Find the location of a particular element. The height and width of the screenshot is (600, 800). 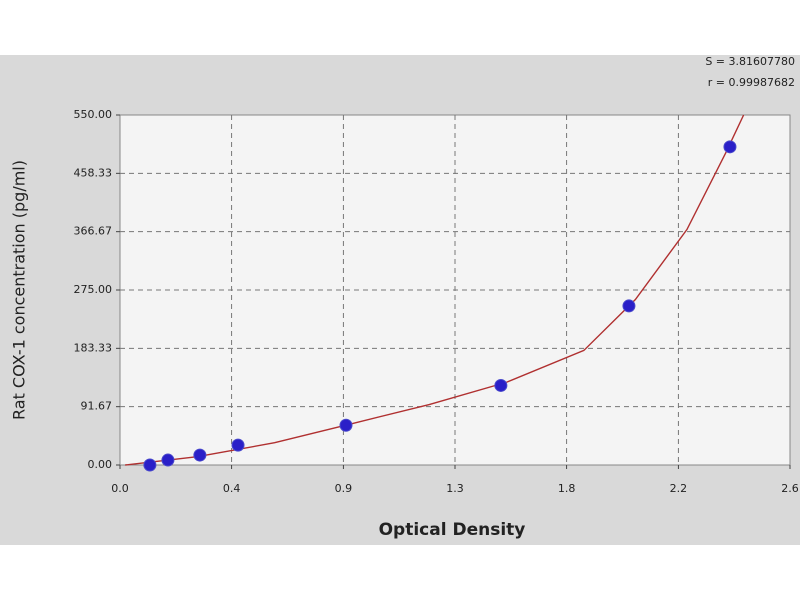

y-tick-label: 550.00 is located at coordinates (93, 114).